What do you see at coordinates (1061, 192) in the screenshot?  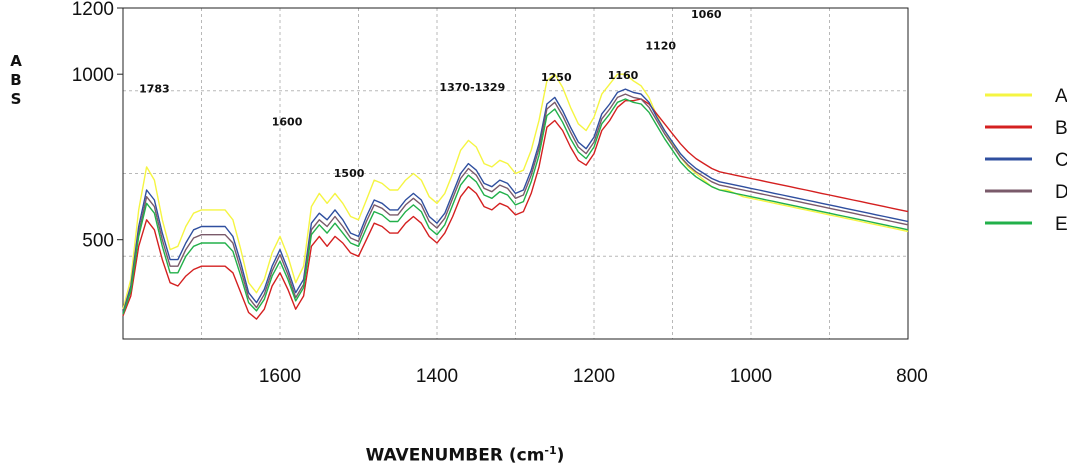 I see `legend-label-D: D` at bounding box center [1061, 192].